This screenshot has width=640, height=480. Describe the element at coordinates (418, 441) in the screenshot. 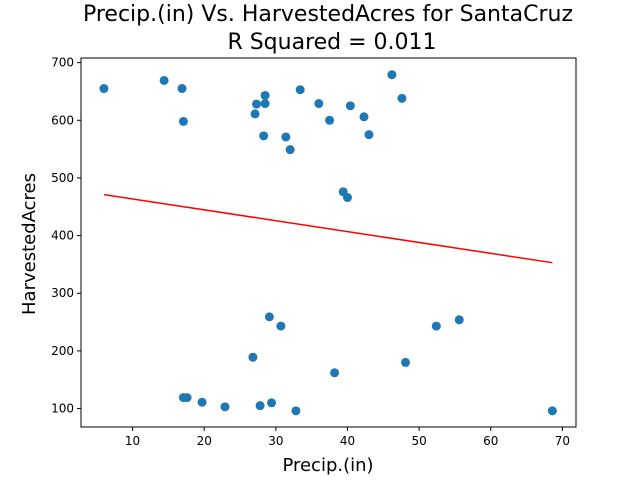

I see `x-tick-label: 50` at that location.